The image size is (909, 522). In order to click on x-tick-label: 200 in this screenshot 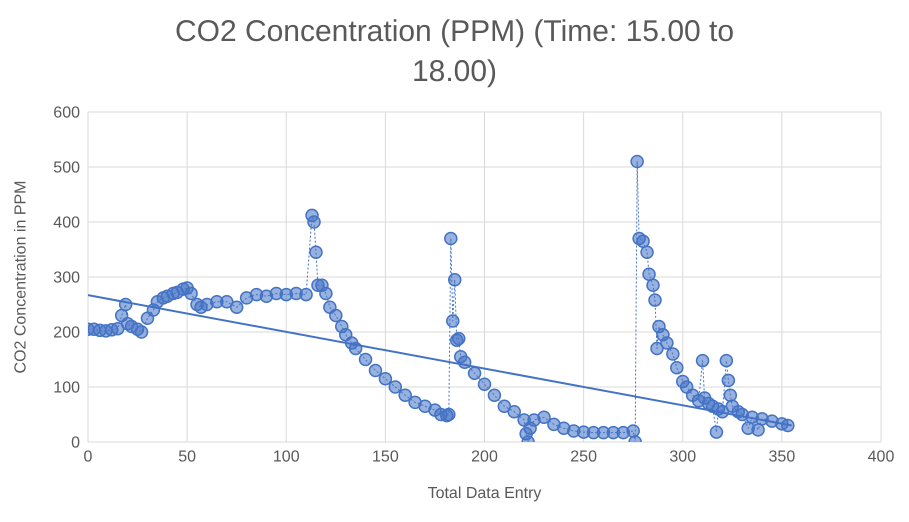, I will do `click(484, 457)`.